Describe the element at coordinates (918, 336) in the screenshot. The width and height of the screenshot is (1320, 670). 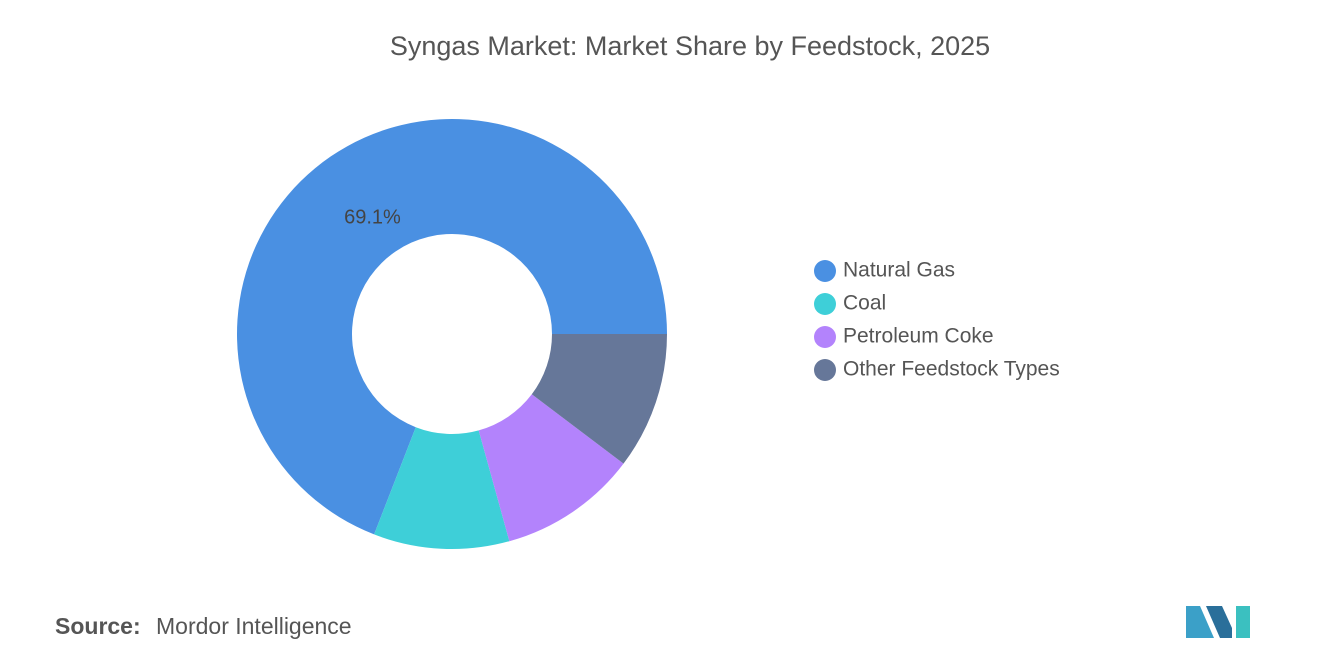
I see `legend-label: Petroleum Coke` at that location.